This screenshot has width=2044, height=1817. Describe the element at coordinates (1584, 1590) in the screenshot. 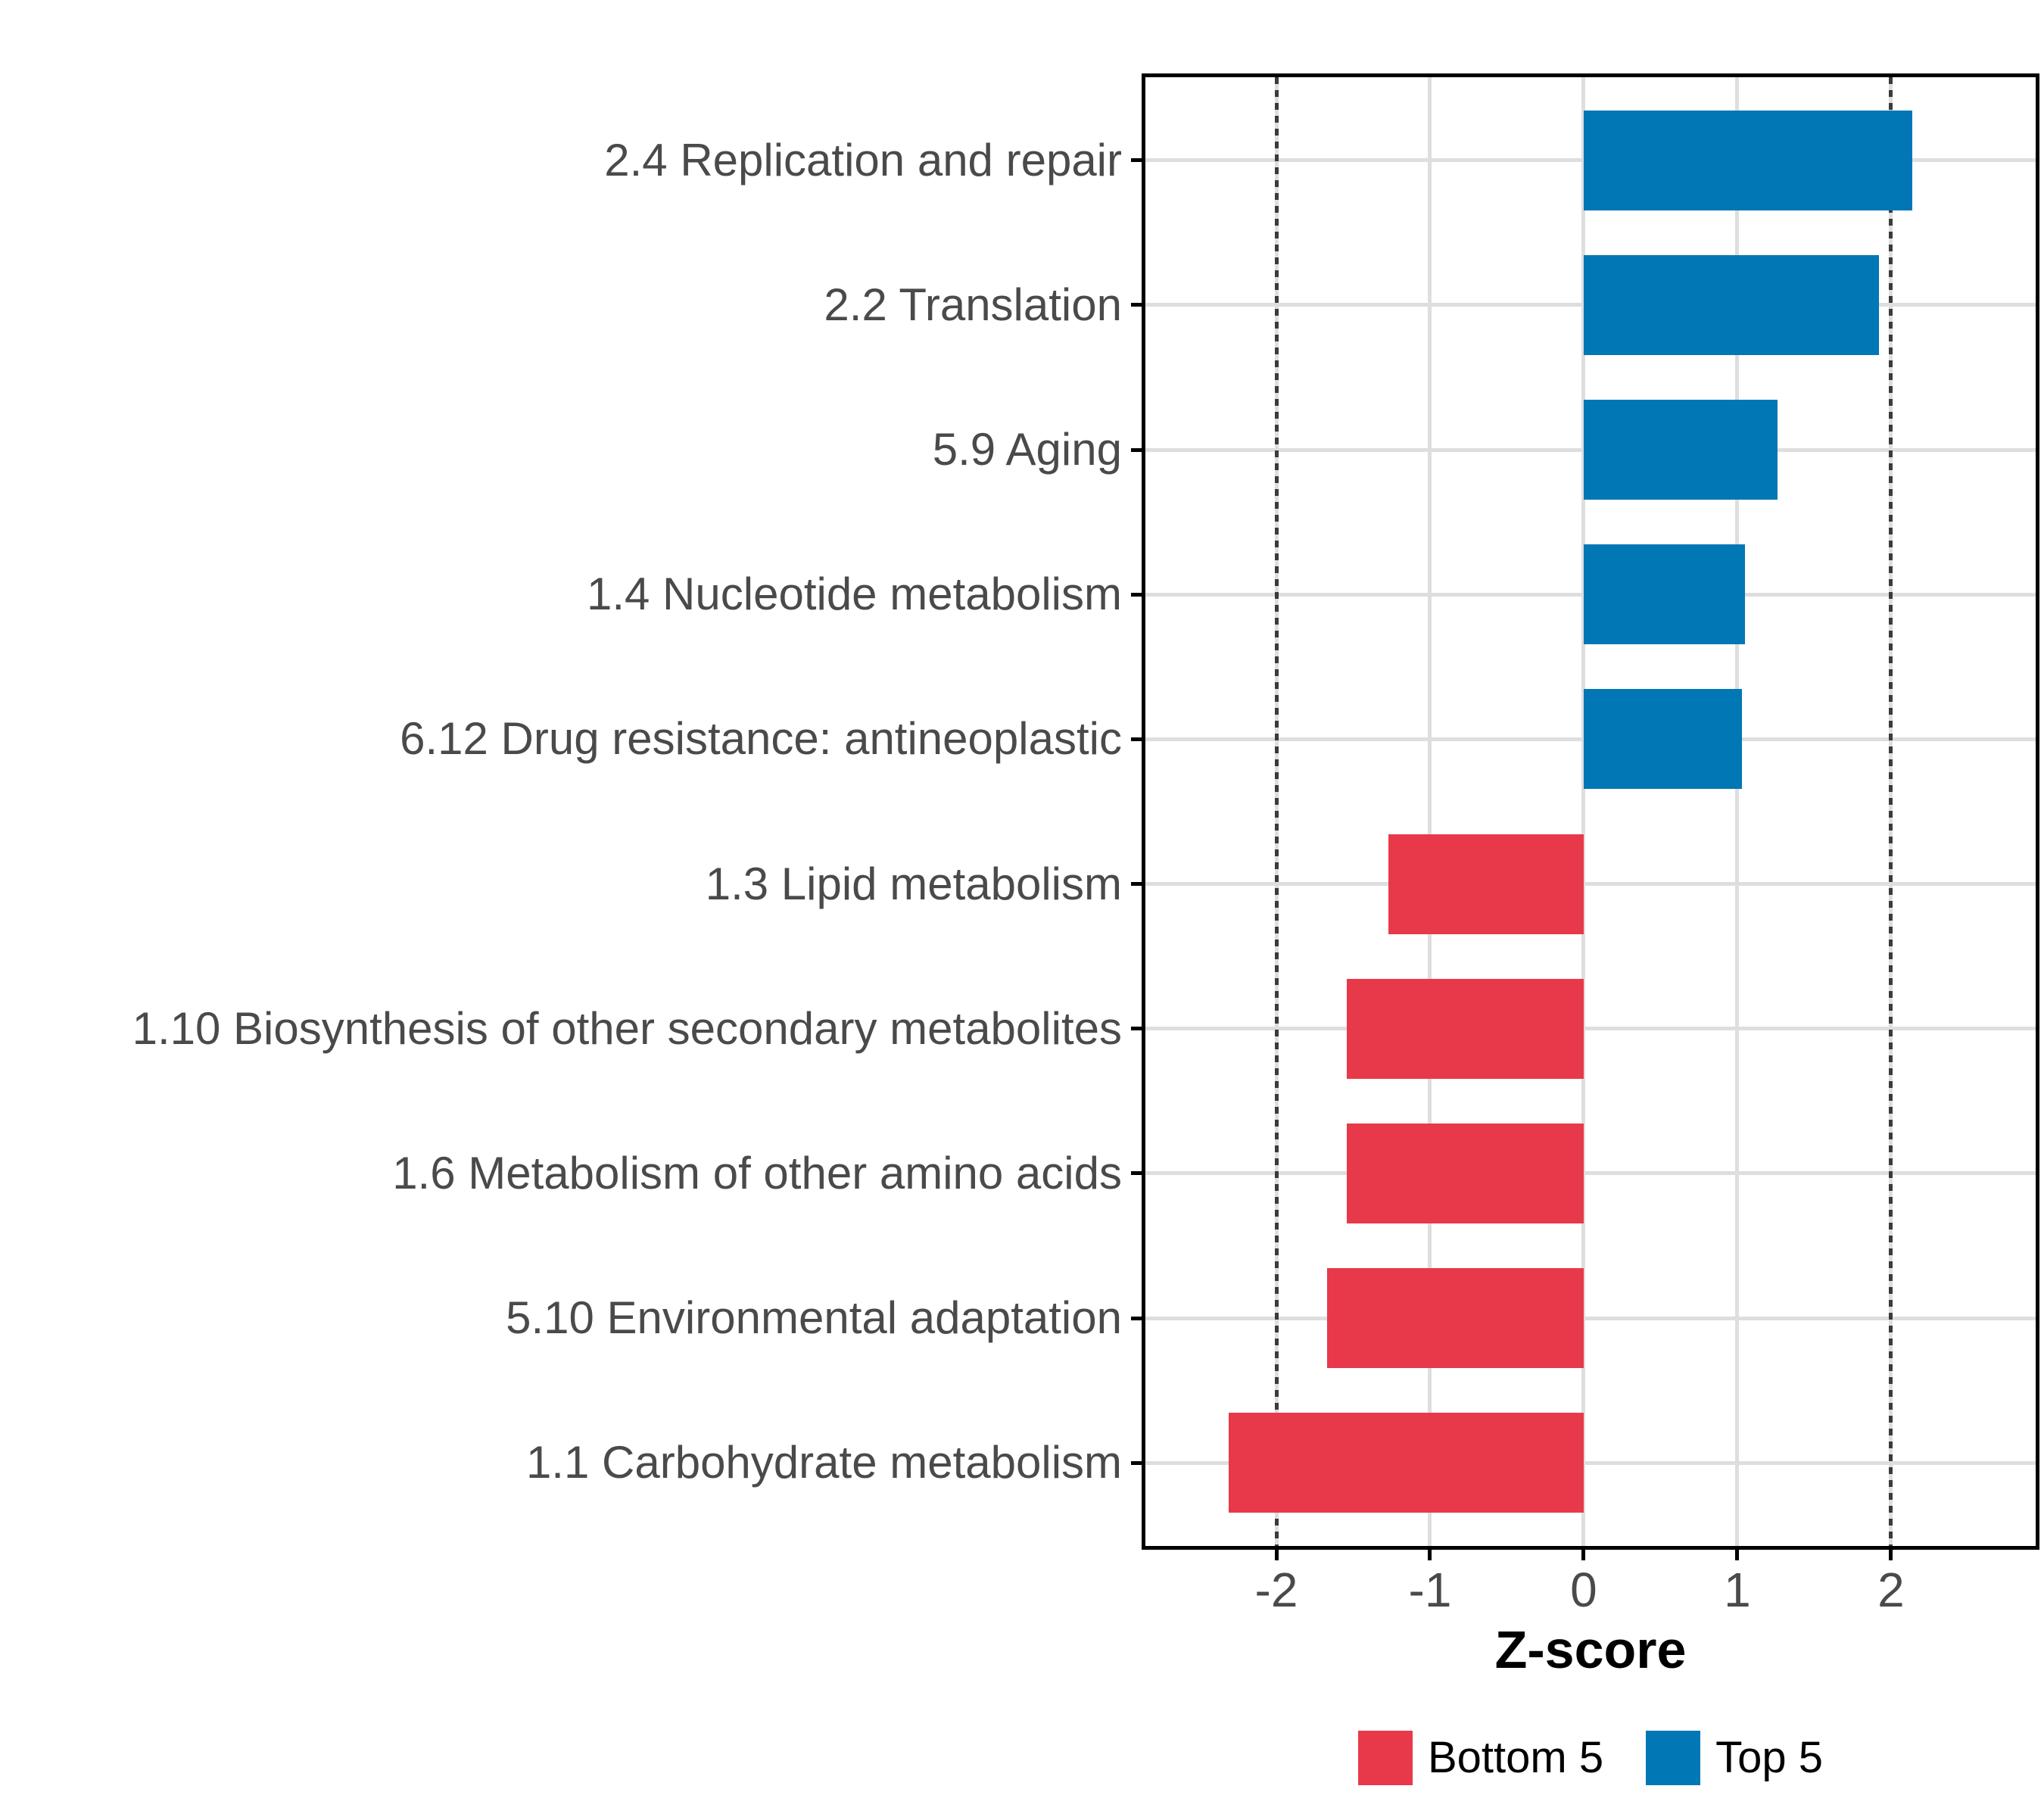

I see `x-axis-tick-label: 0` at that location.